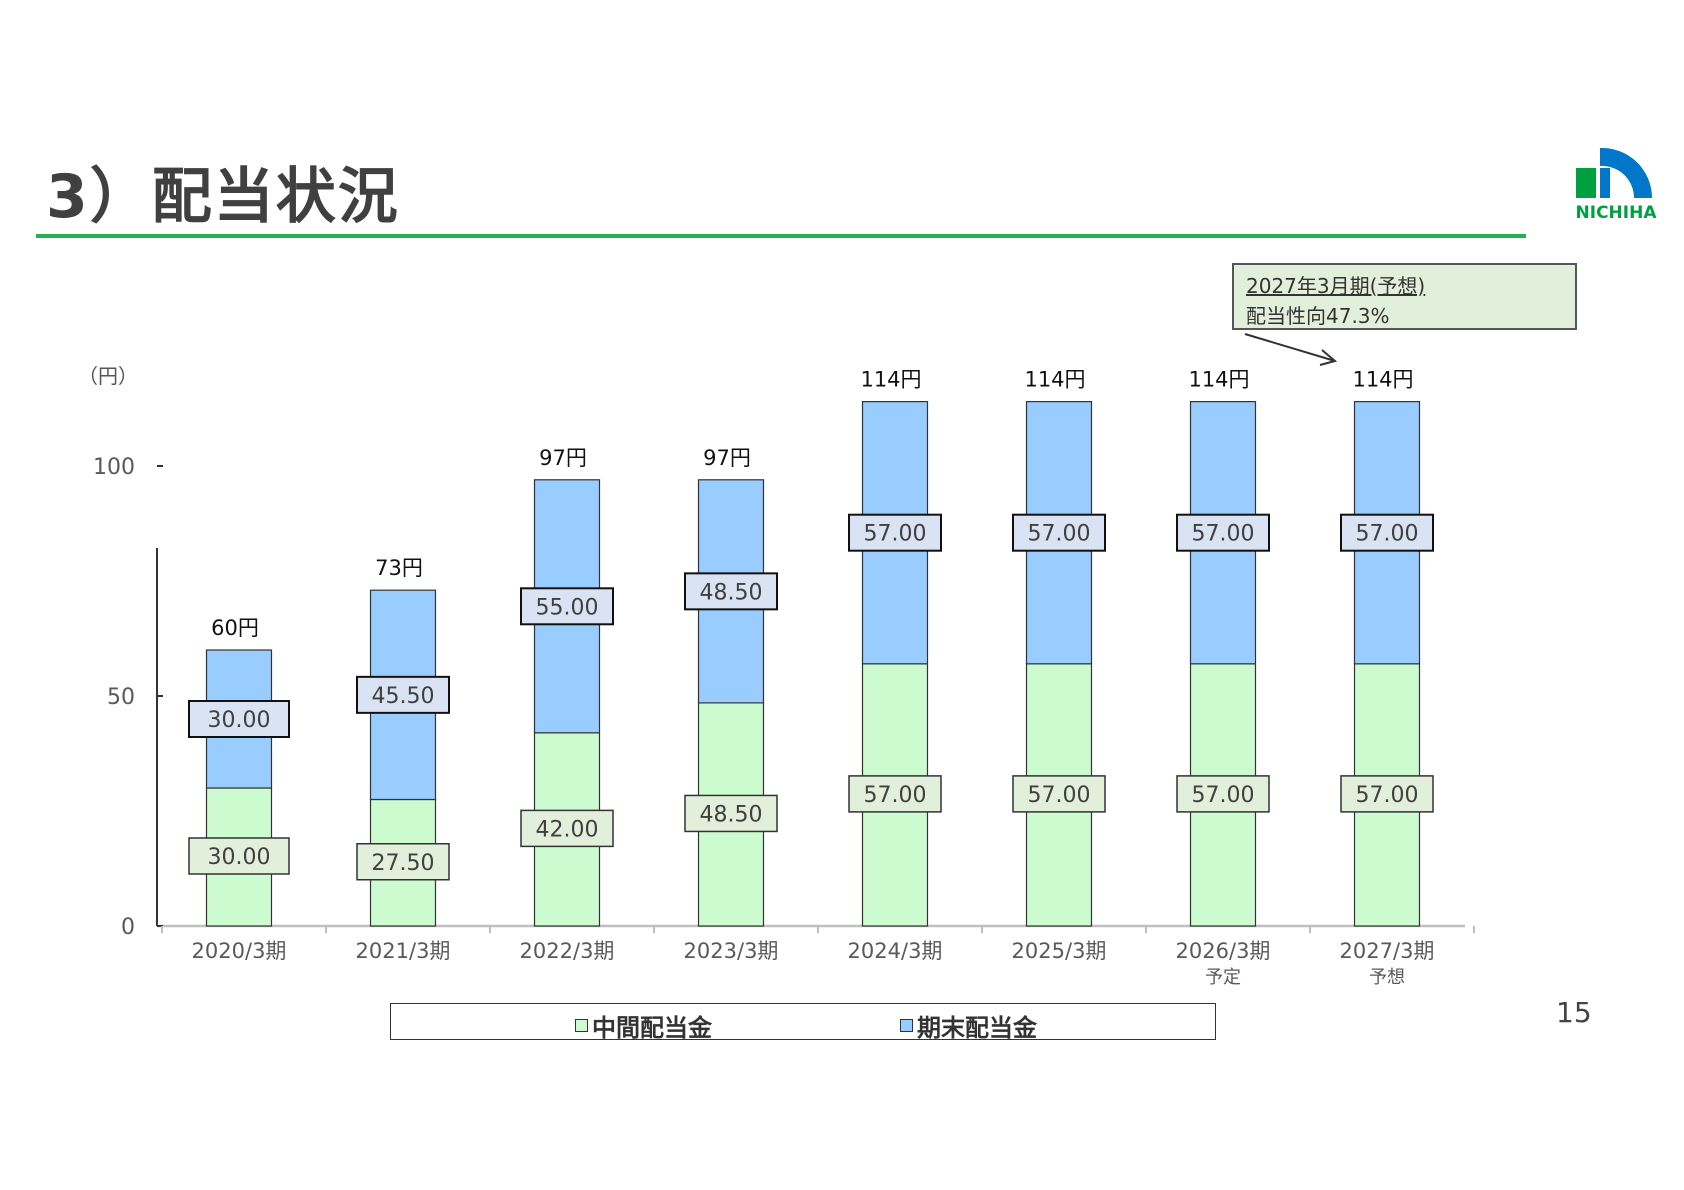 The width and height of the screenshot is (1684, 1190). What do you see at coordinates (1387, 951) in the screenshot?
I see `x-tick-label: 2027/3期` at bounding box center [1387, 951].